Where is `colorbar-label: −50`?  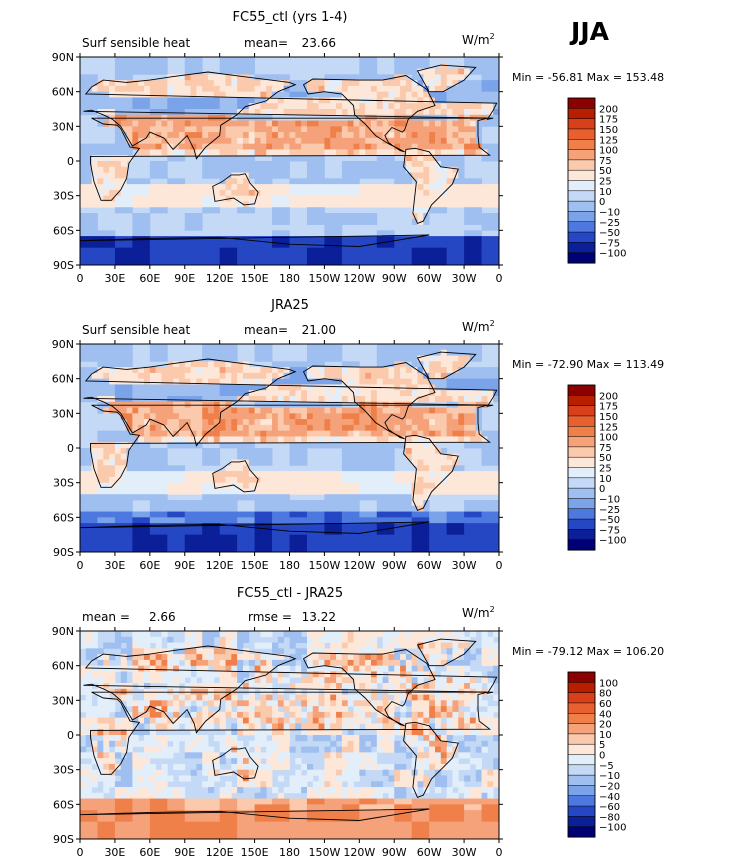 colorbar-label: −50 is located at coordinates (609, 233).